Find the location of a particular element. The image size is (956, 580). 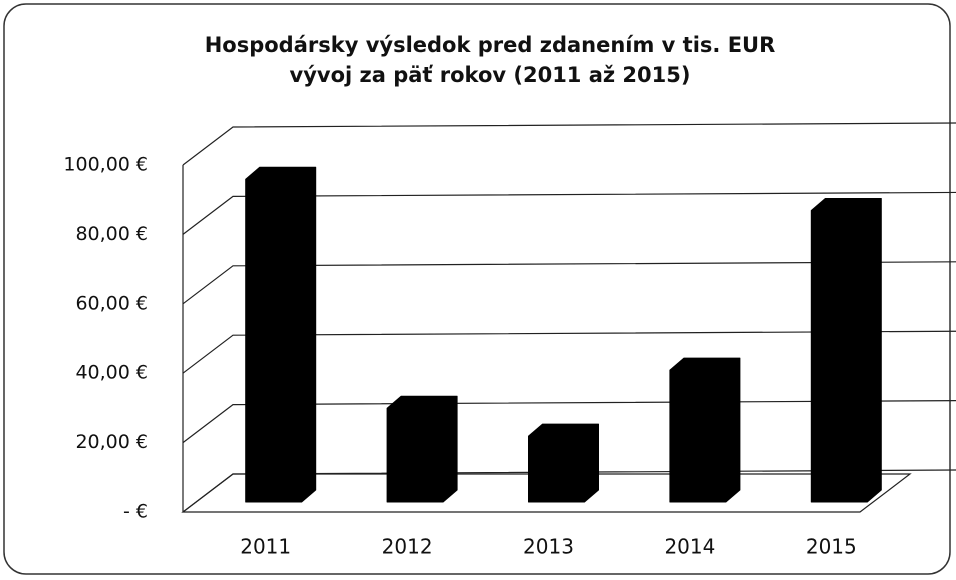

x-tick-label: 2015 is located at coordinates (831, 547).